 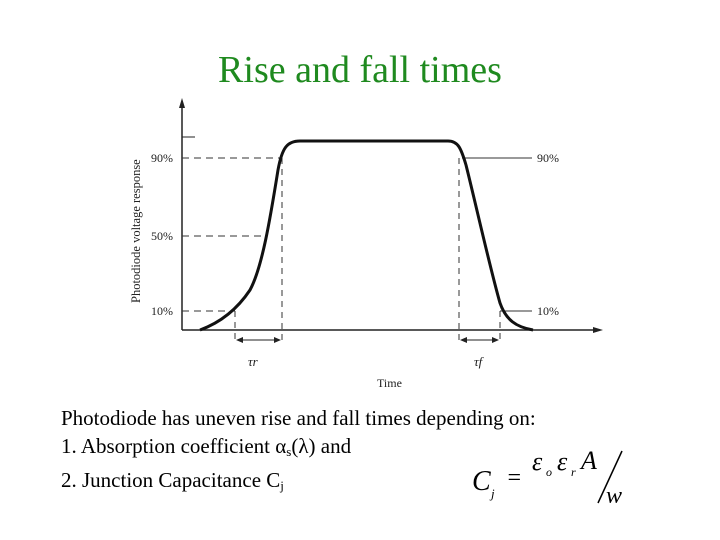 I want to click on formula-eps0-sub: o, so click(x=549, y=472).